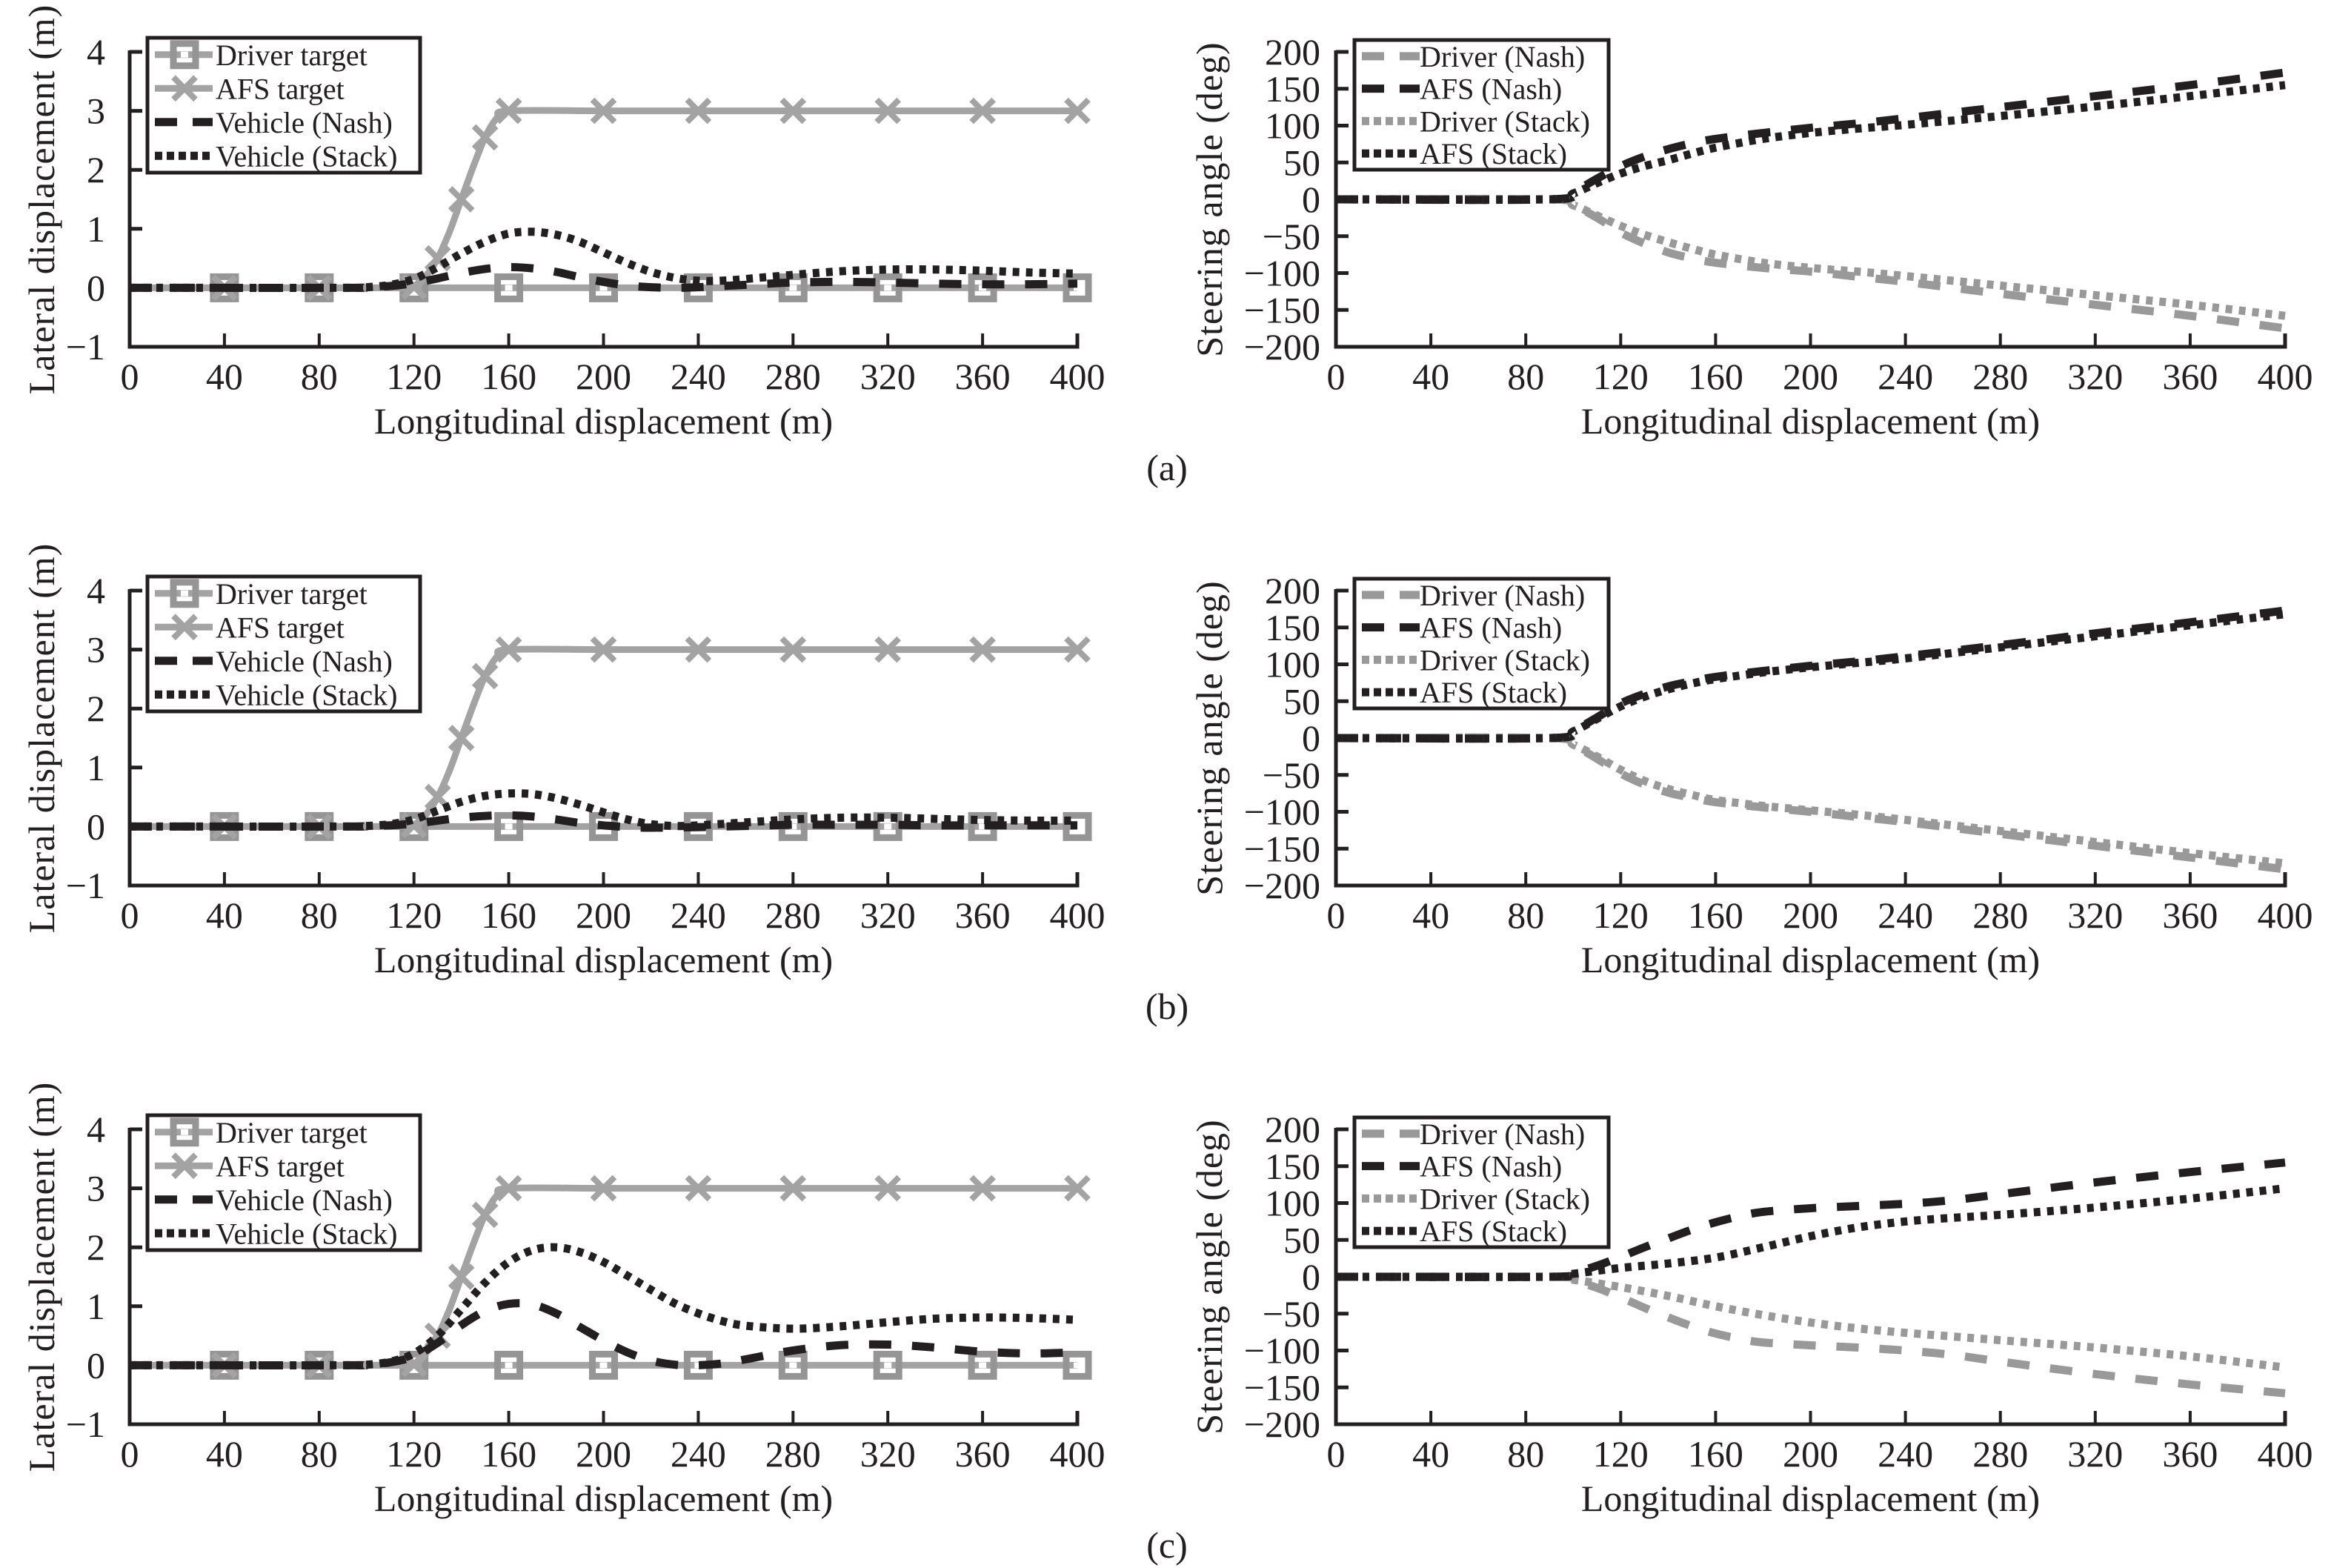  Describe the element at coordinates (1291, 1314) in the screenshot. I see `y-tick-label: −50` at that location.